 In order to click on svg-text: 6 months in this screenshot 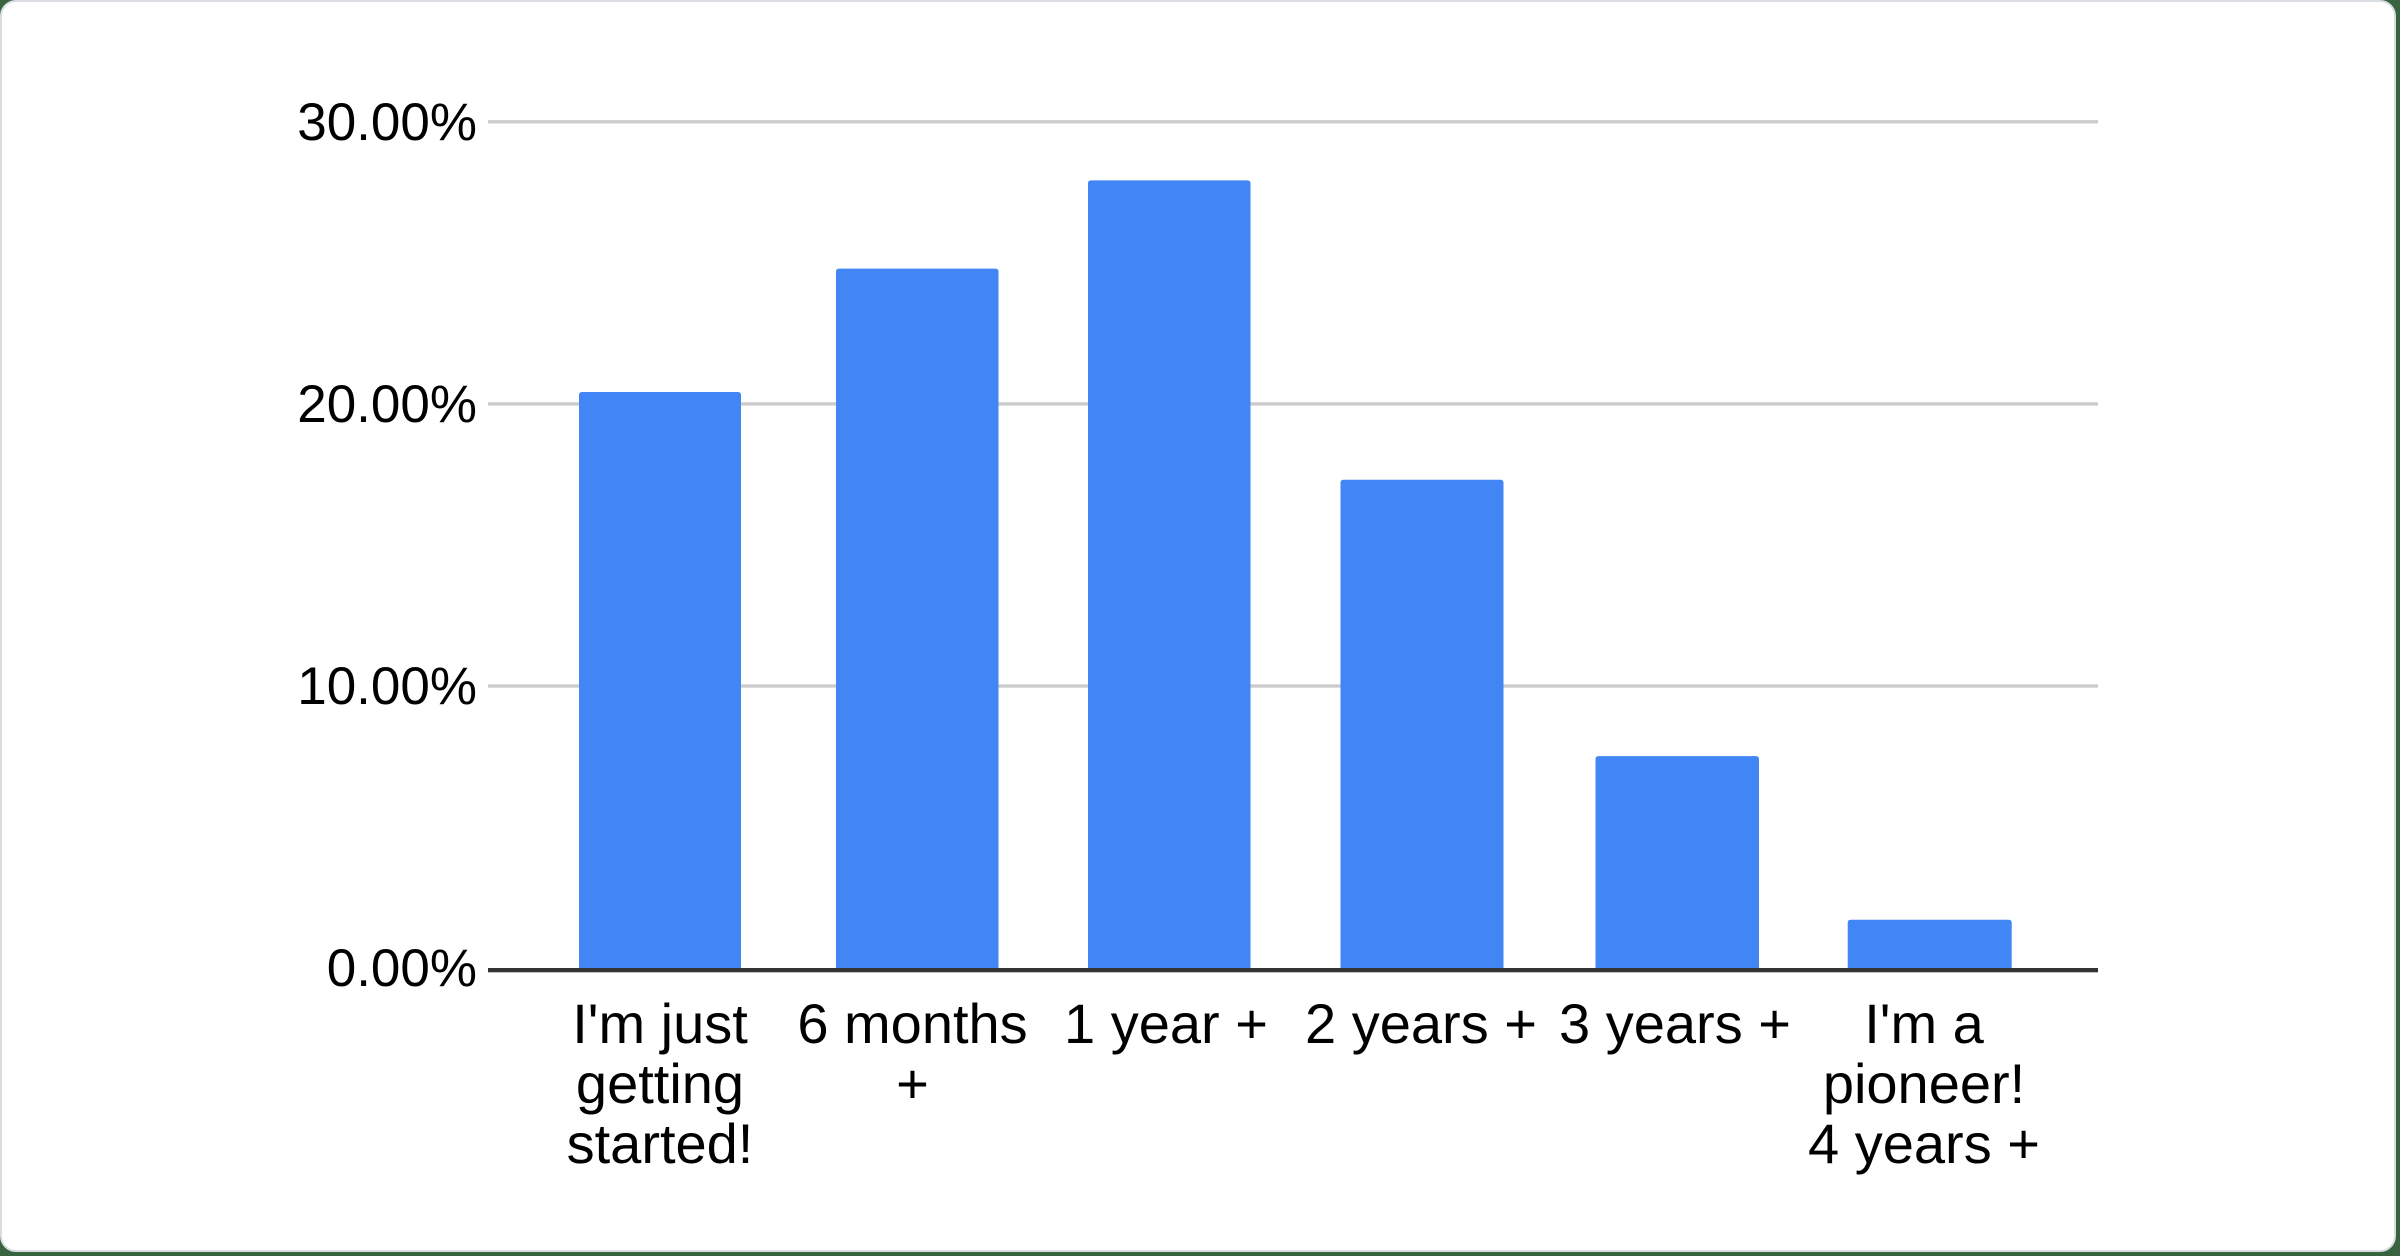, I will do `click(912, 1023)`.